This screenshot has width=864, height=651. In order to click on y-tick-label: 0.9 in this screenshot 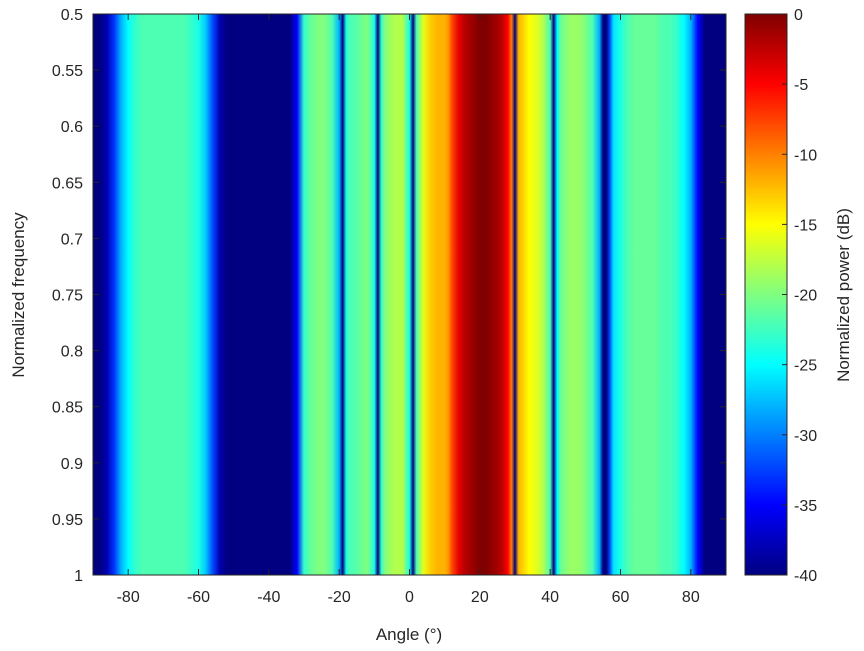, I will do `click(72, 464)`.